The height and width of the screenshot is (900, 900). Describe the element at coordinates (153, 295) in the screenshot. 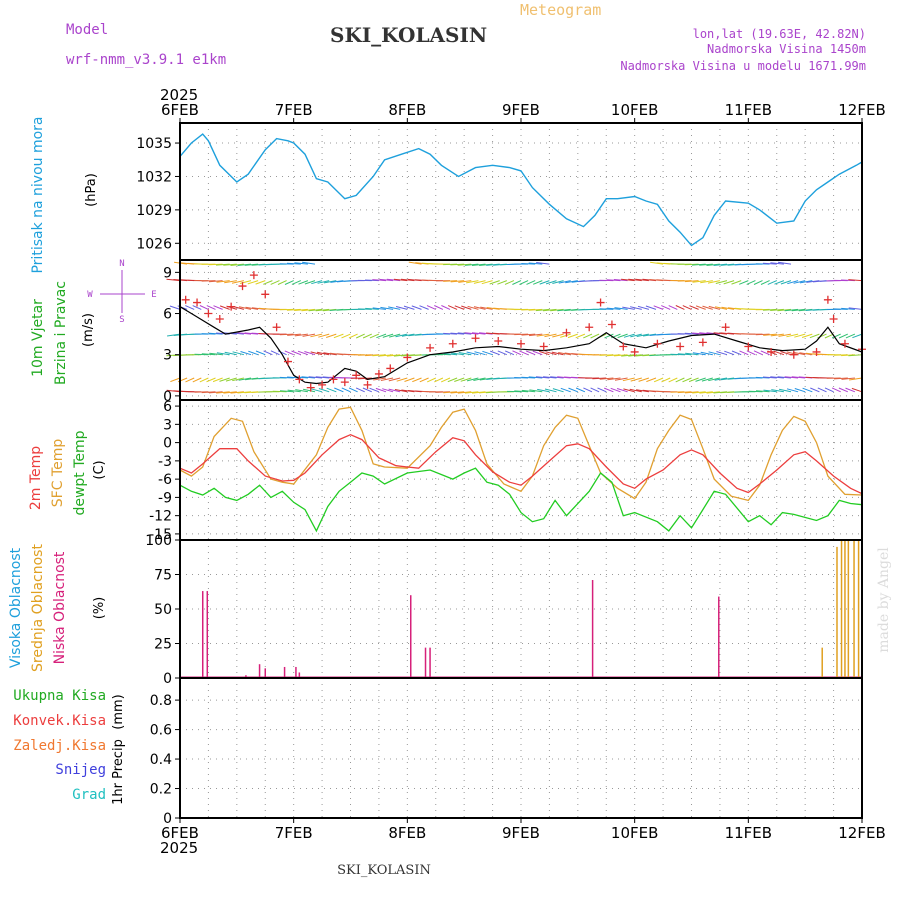

I see `compass-e: E` at that location.